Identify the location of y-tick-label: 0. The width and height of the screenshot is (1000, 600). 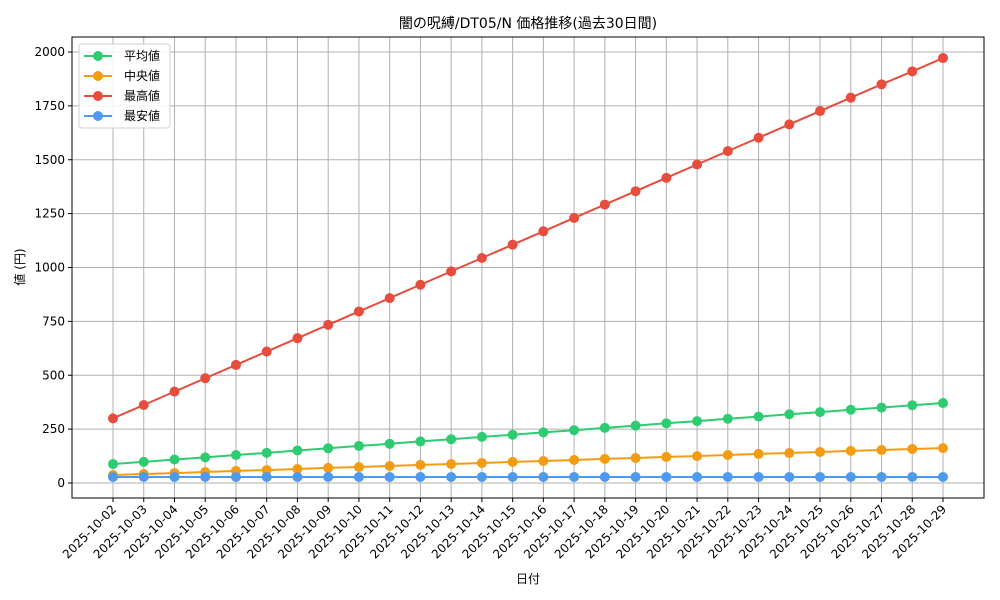
(61, 483).